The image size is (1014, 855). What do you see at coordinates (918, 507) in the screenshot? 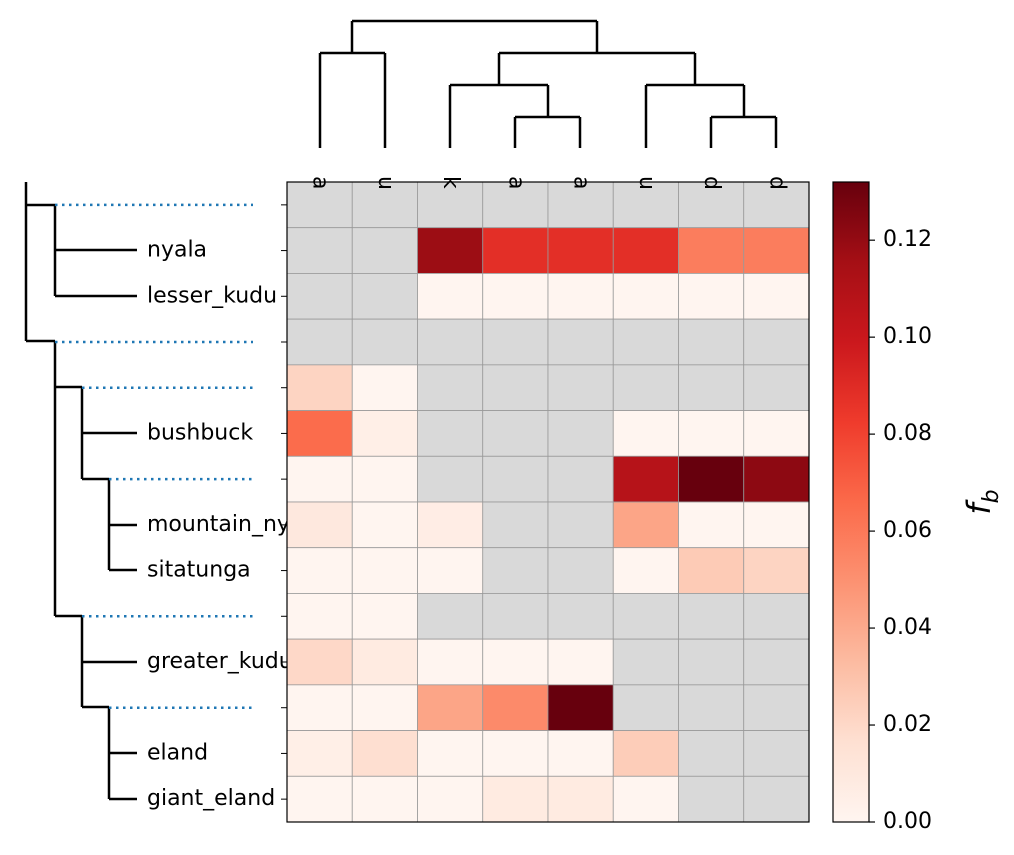
I see `colorbar: 0.00 0.02 0.04 0.06 0.08 0.10 0.12 fb` at bounding box center [918, 507].